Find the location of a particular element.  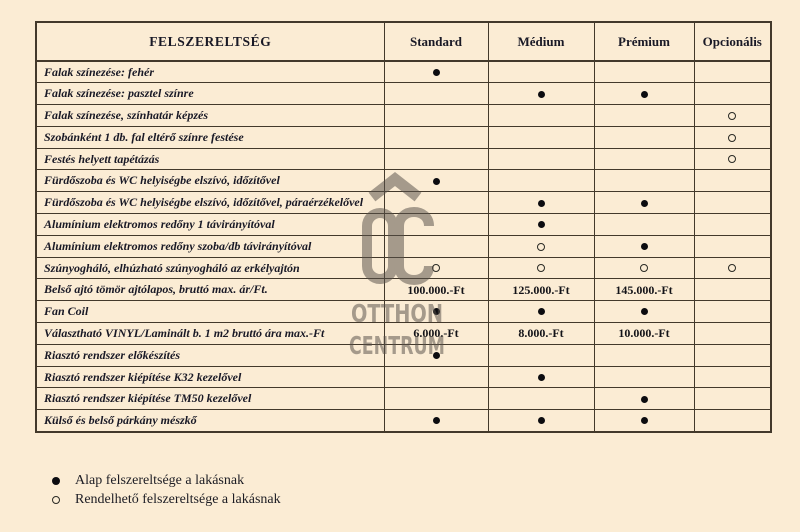

price-value: 145.000.-Ft is located at coordinates (644, 289).